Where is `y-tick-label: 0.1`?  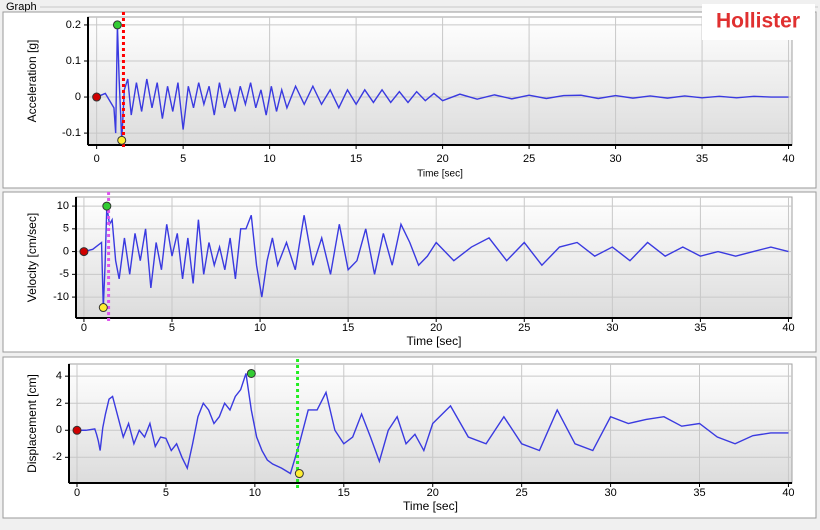 y-tick-label: 0.1 is located at coordinates (73, 61).